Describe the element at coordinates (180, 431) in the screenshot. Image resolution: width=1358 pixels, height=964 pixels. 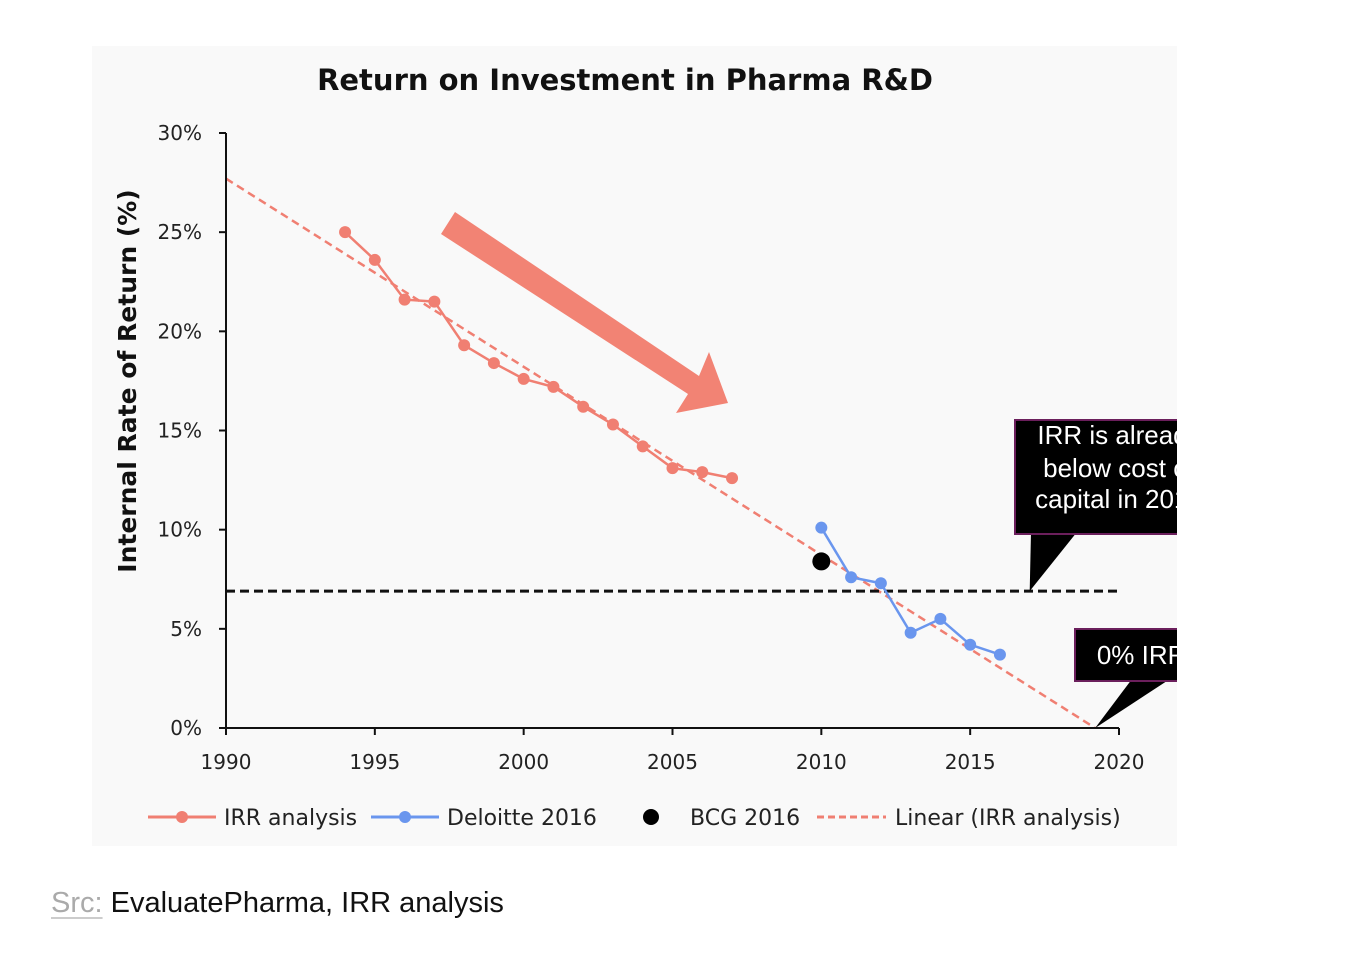
I see `y-tick-label: 15%` at that location.